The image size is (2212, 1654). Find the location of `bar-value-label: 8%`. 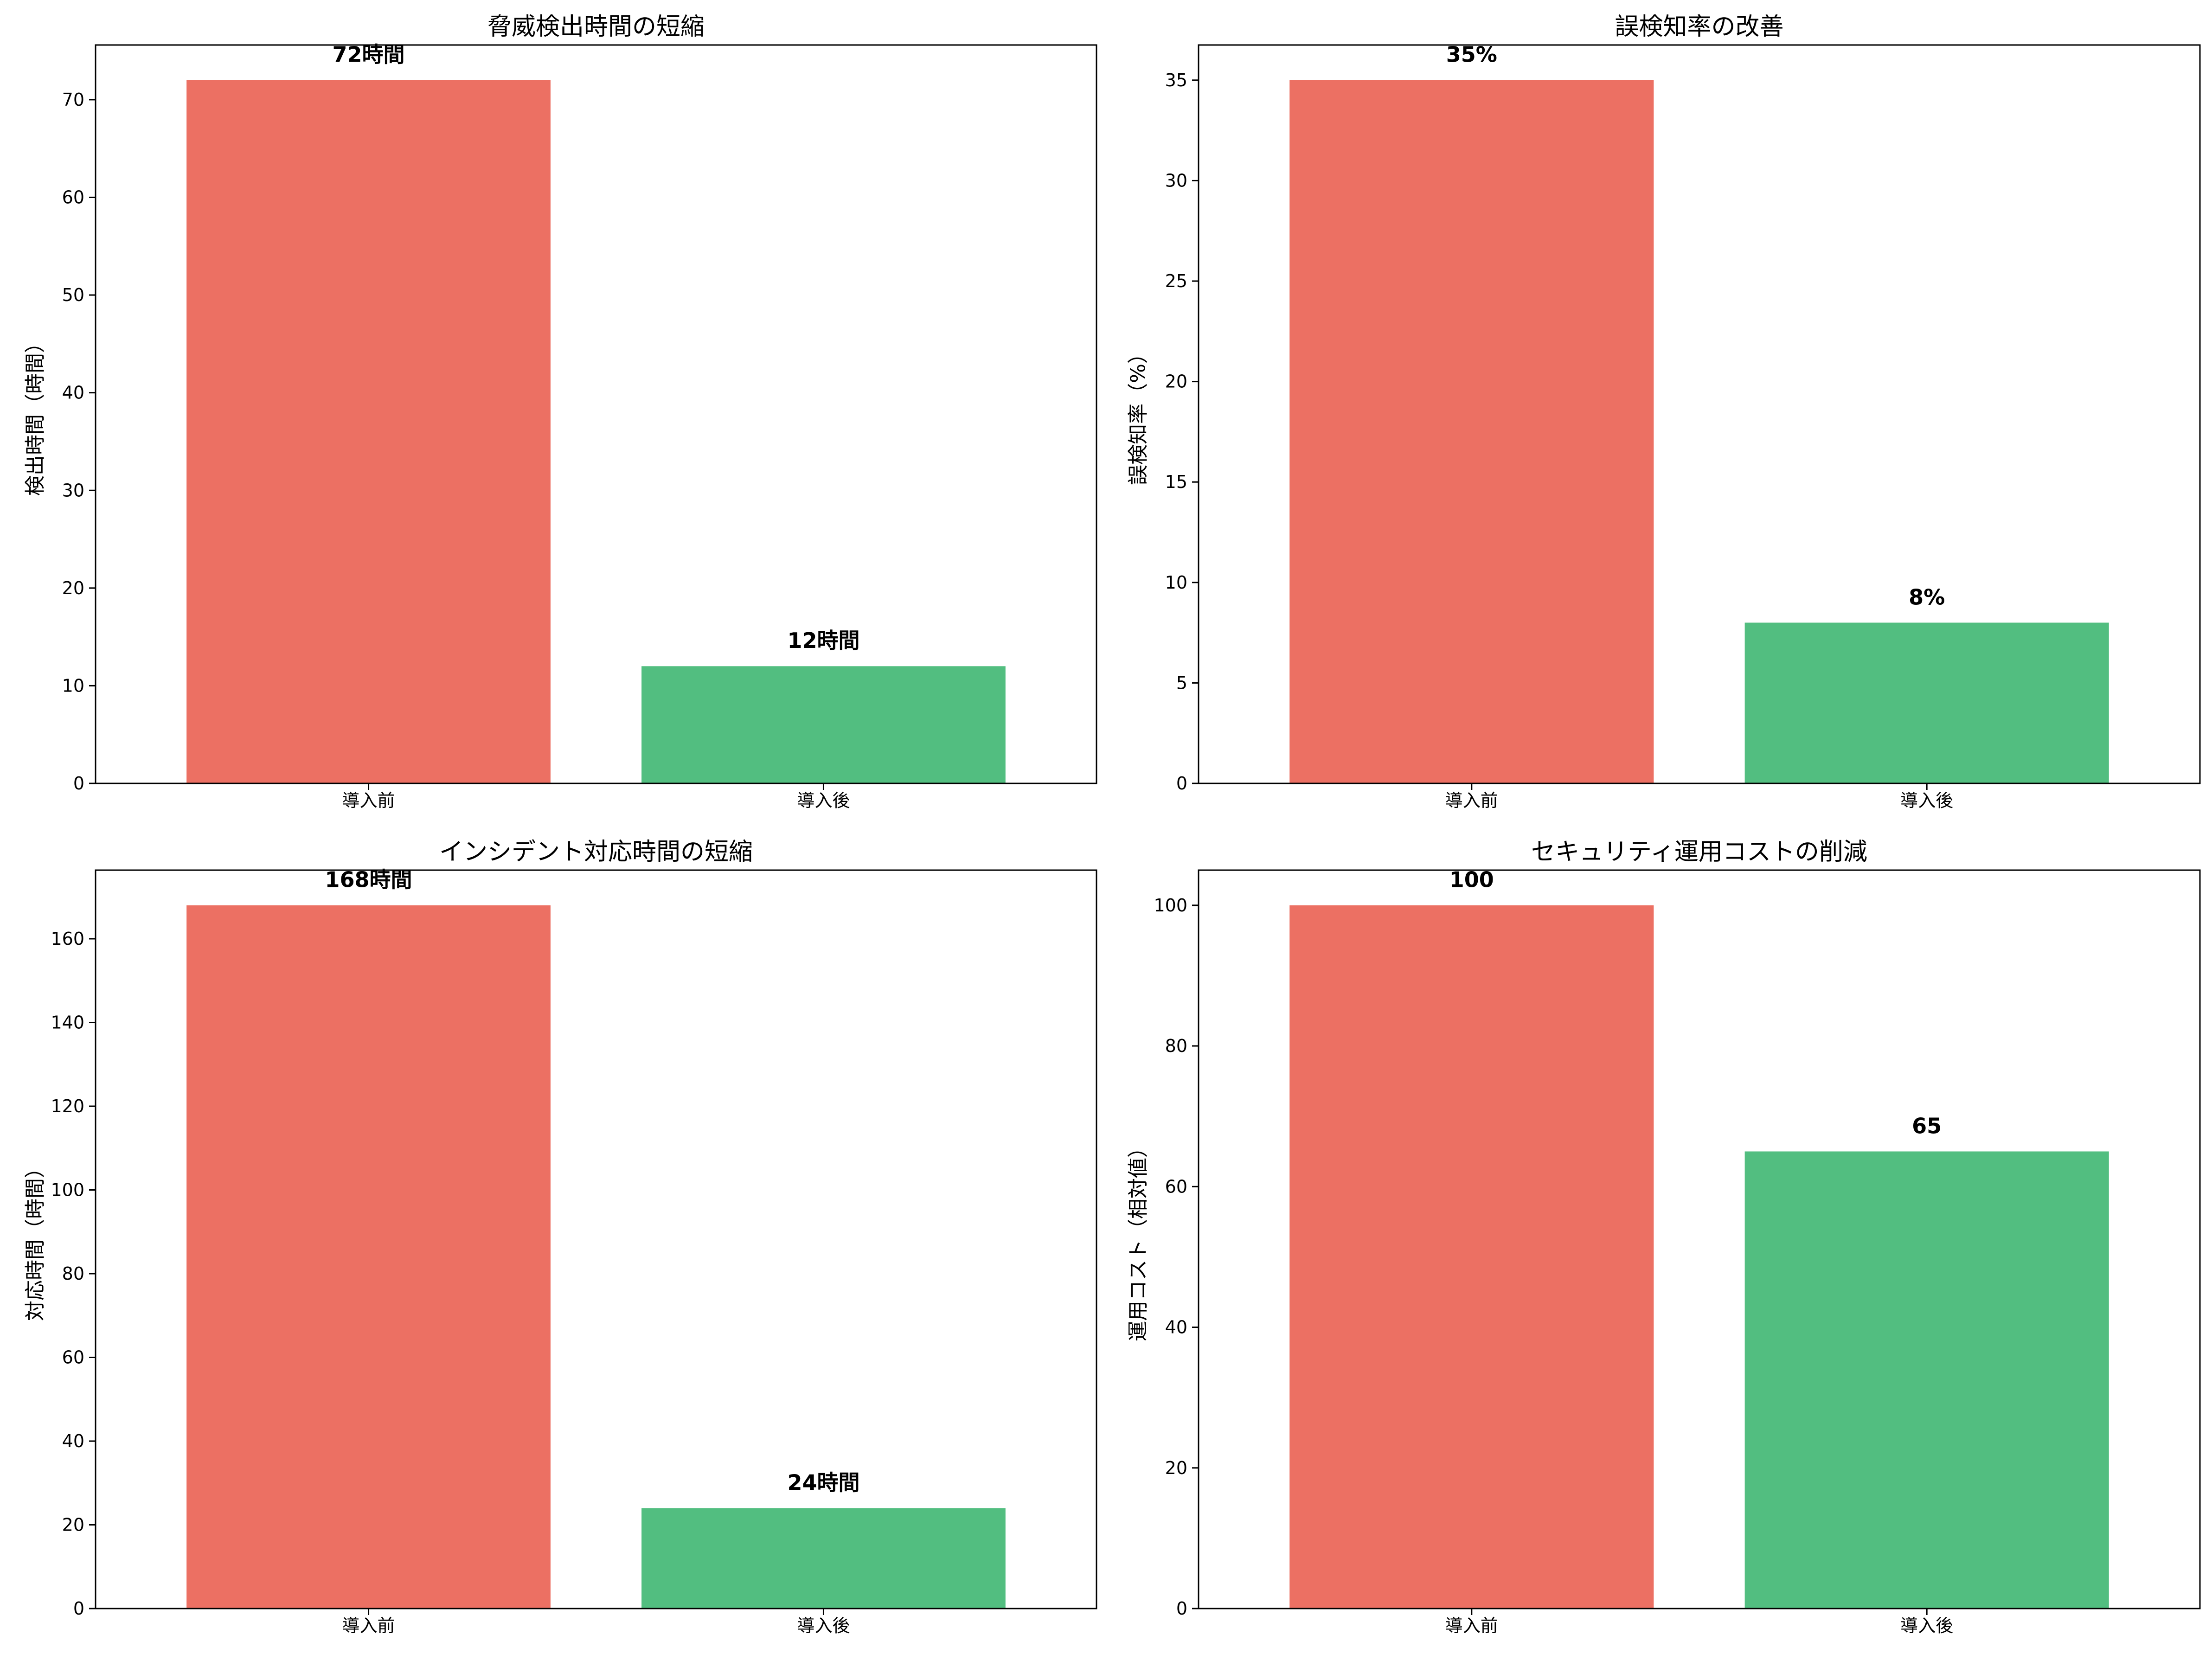

bar-value-label: 8% is located at coordinates (1927, 596).